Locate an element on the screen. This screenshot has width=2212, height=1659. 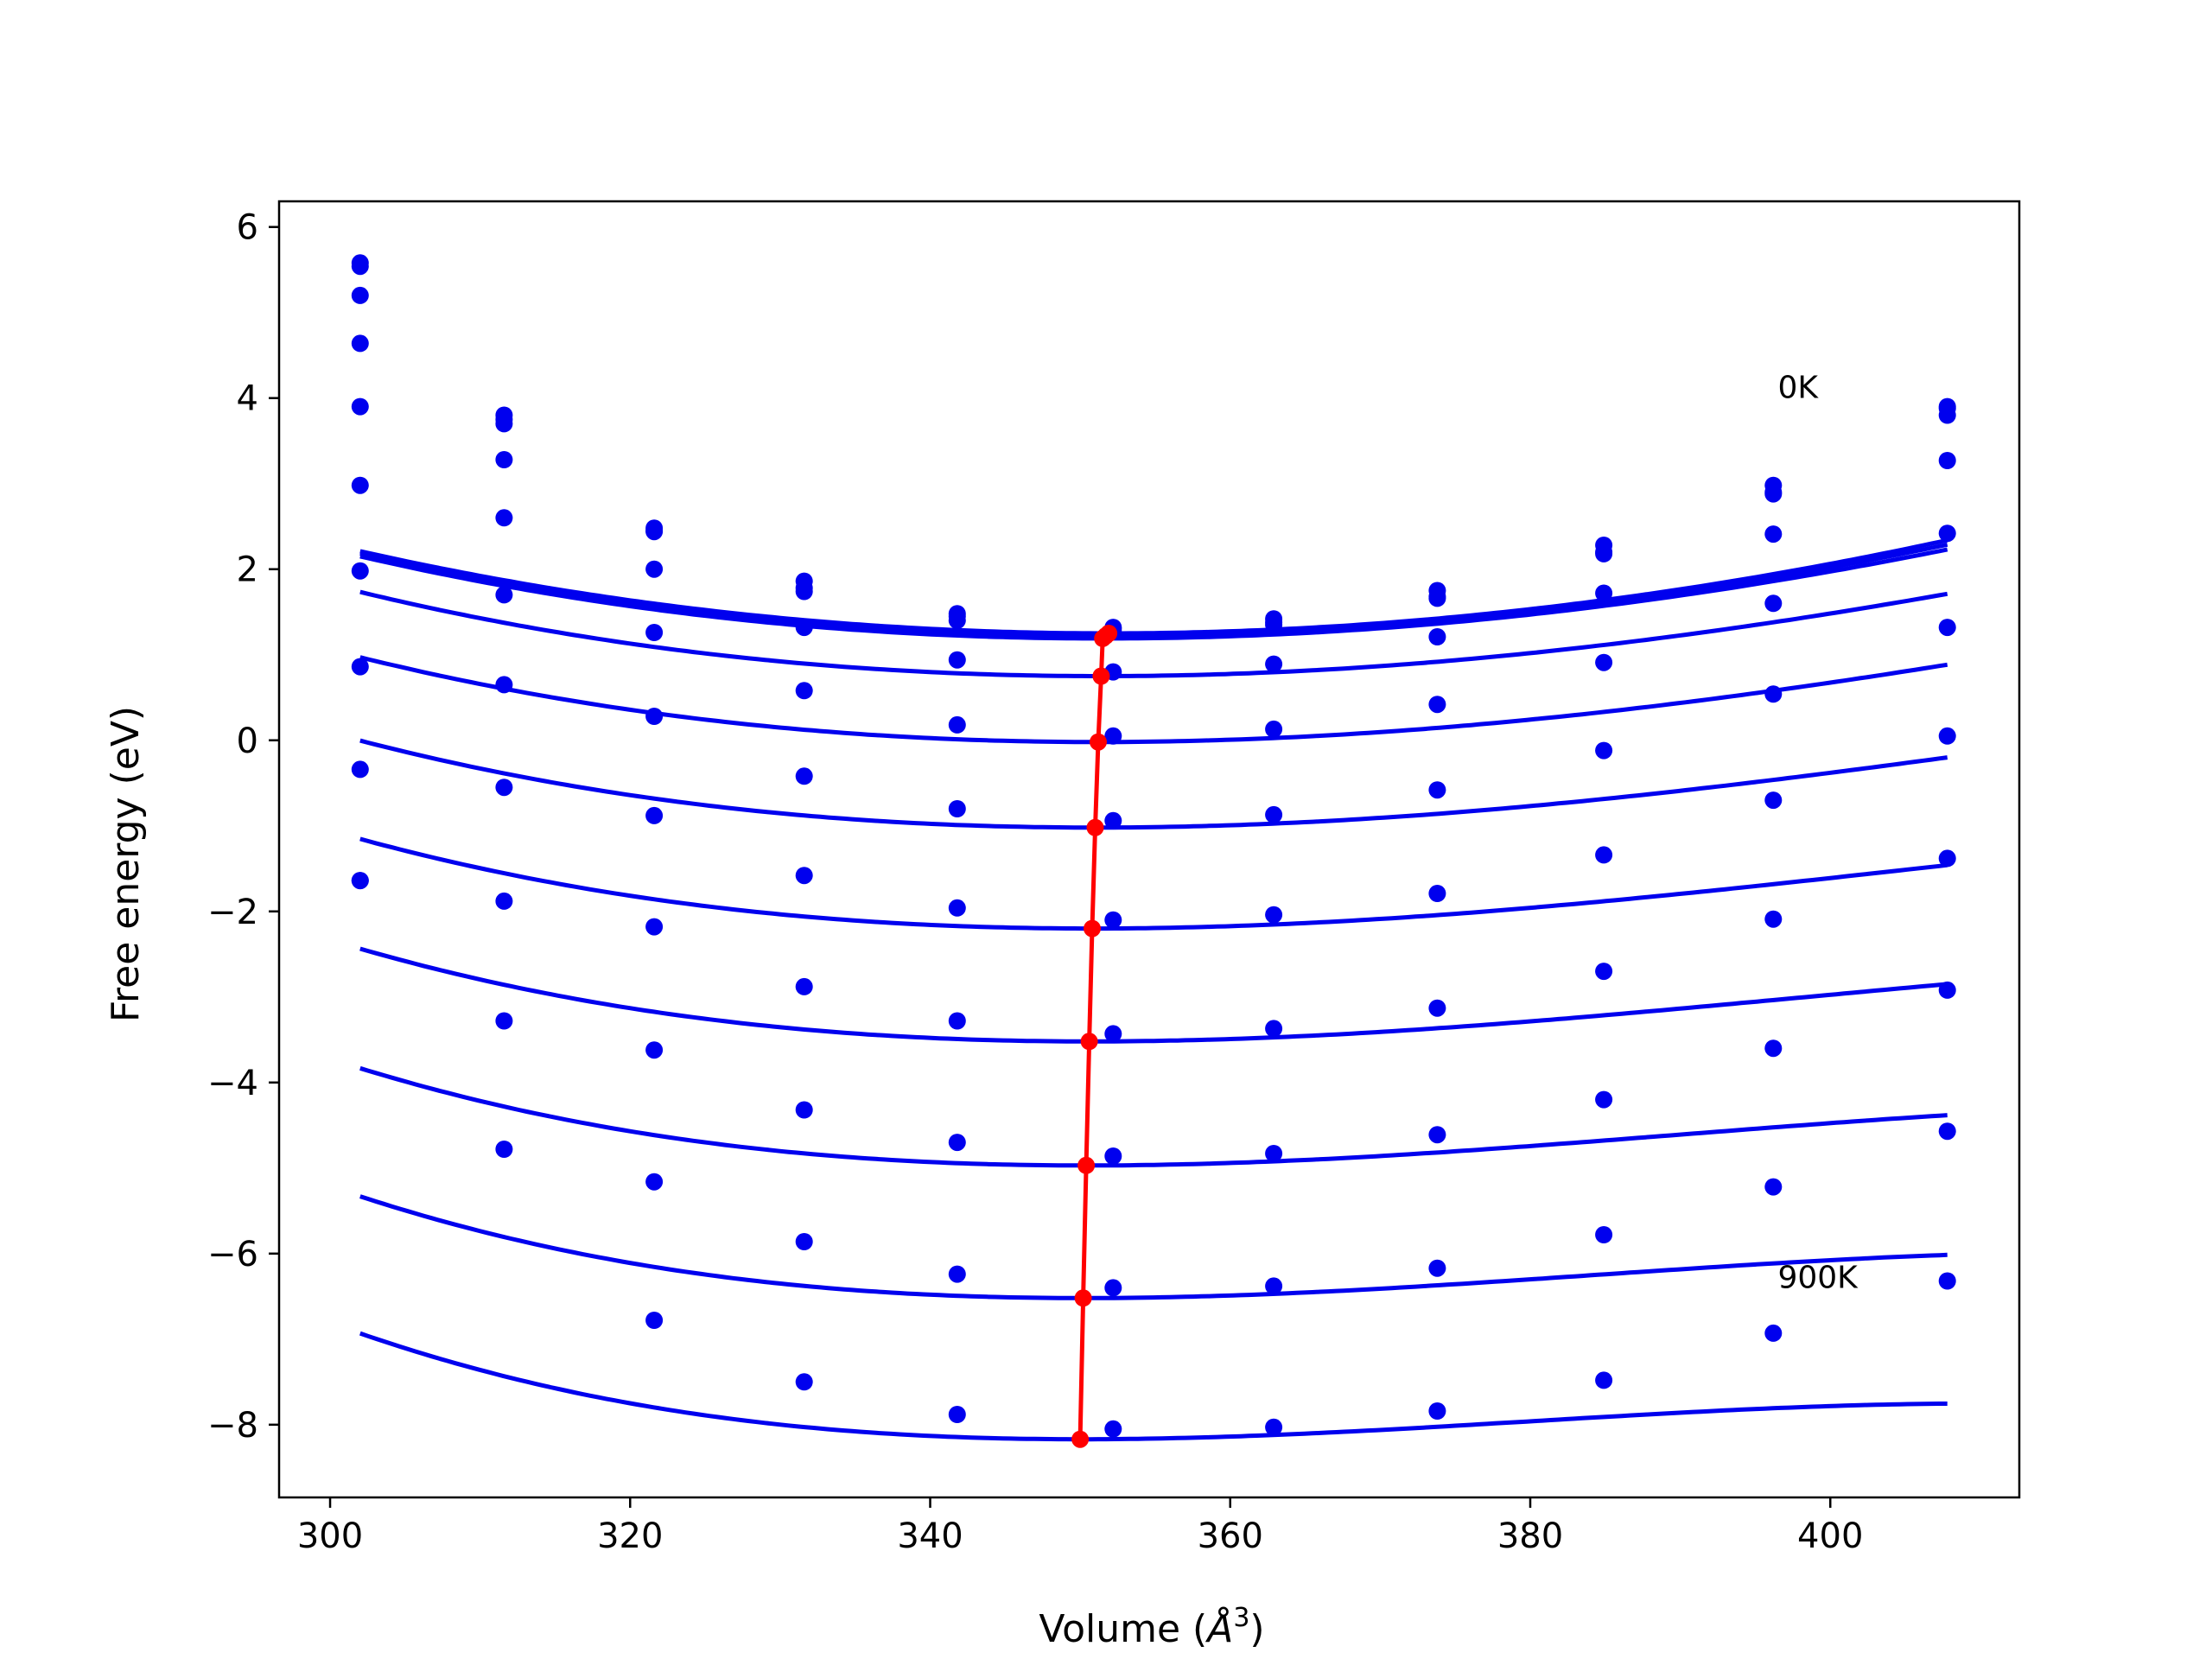
y-axis-ticks: −8 −6 −4 −2 0 2 4 6 is located at coordinates (243, 827).